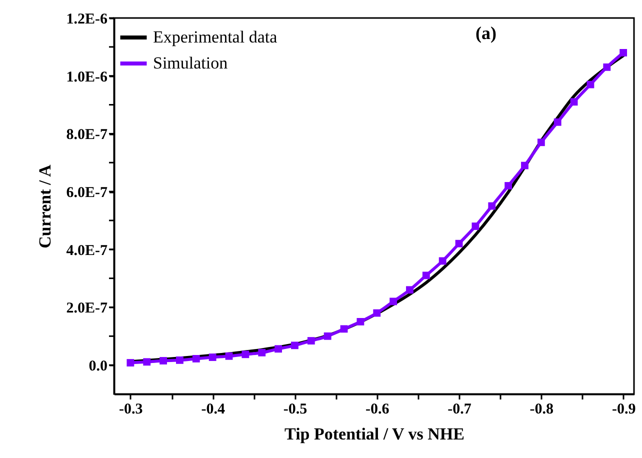 Image resolution: width=642 pixels, height=458 pixels. What do you see at coordinates (213, 410) in the screenshot?
I see `x-tick-label: -0.4` at bounding box center [213, 410].